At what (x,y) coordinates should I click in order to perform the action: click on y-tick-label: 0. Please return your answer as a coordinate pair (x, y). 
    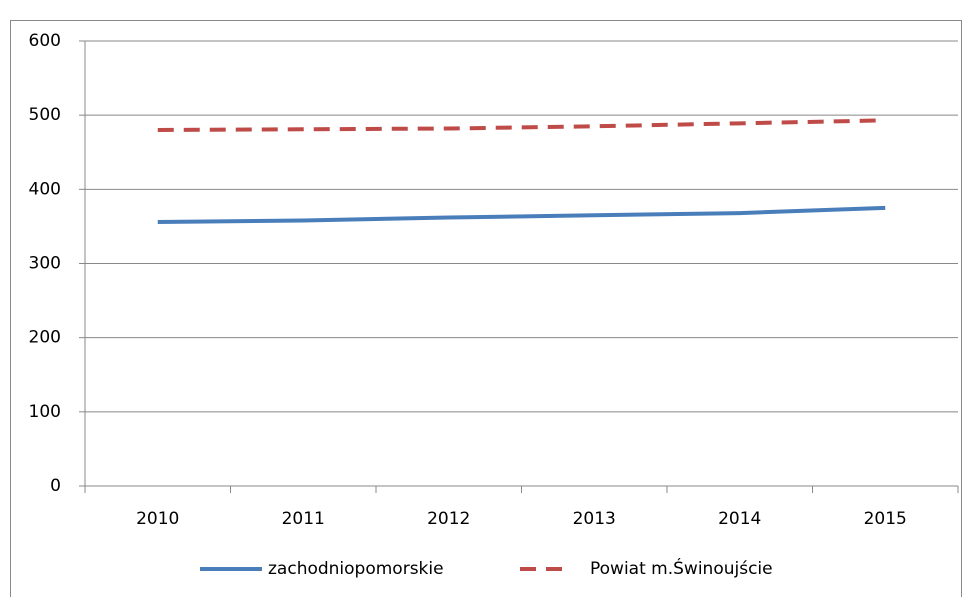
    Looking at the image, I should click on (55, 486).